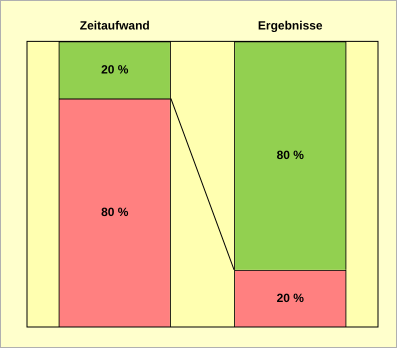 This screenshot has width=397, height=348. I want to click on x-tick-label: Ergebnisse, so click(290, 25).